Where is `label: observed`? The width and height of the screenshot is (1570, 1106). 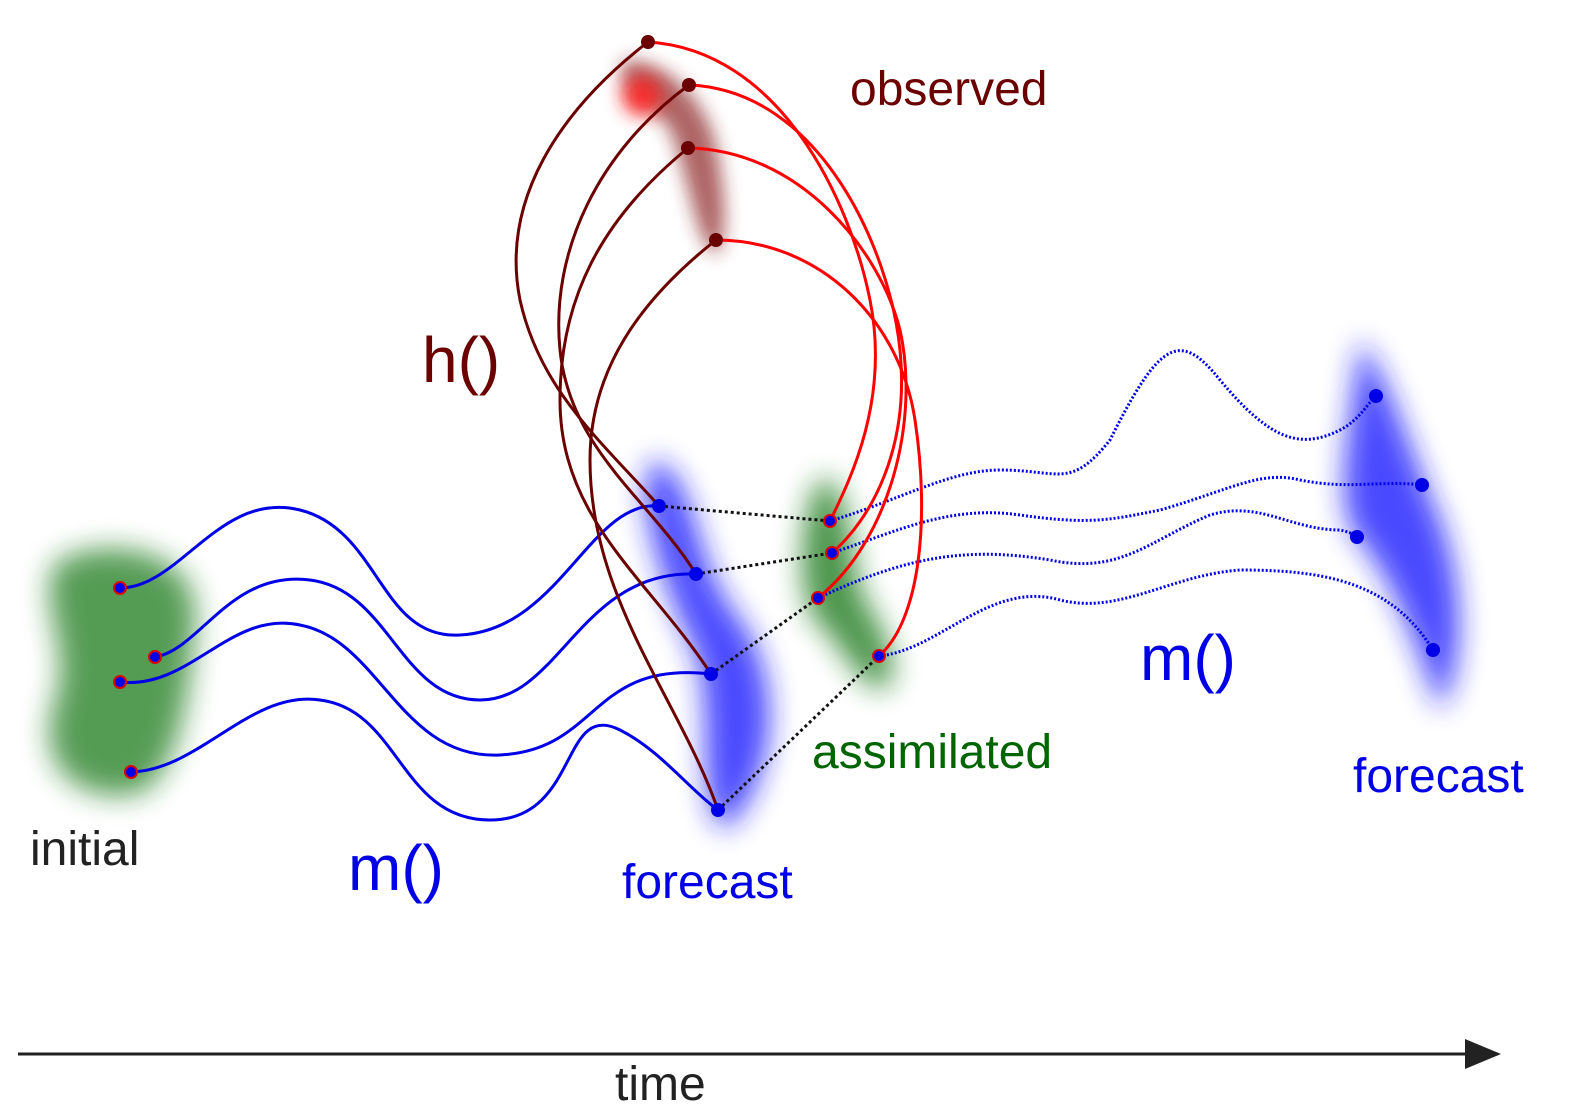 label: observed is located at coordinates (948, 89).